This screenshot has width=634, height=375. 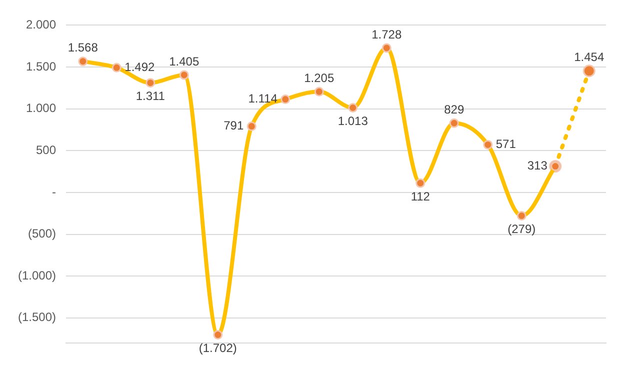 What do you see at coordinates (263, 99) in the screenshot?
I see `data-label: 1.114` at bounding box center [263, 99].